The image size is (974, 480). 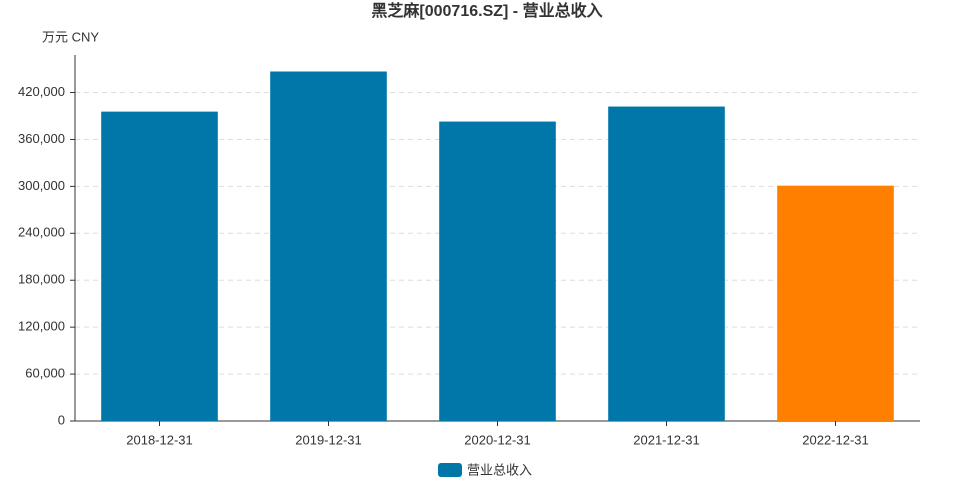 What do you see at coordinates (41, 138) in the screenshot?
I see `y-tick-label: 360,000` at bounding box center [41, 138].